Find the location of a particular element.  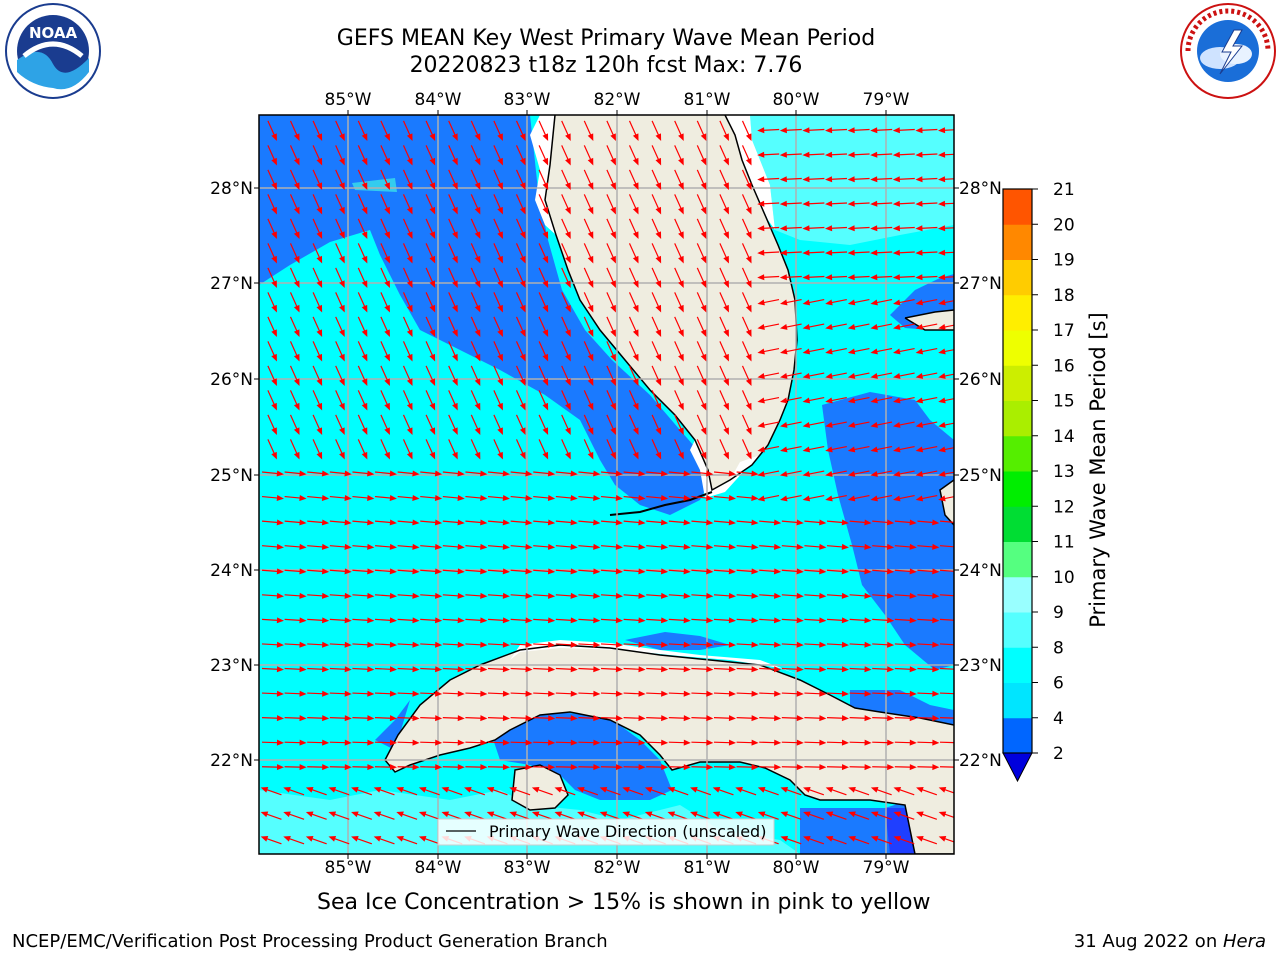

lat-label-right: 23°N is located at coordinates (980, 666).